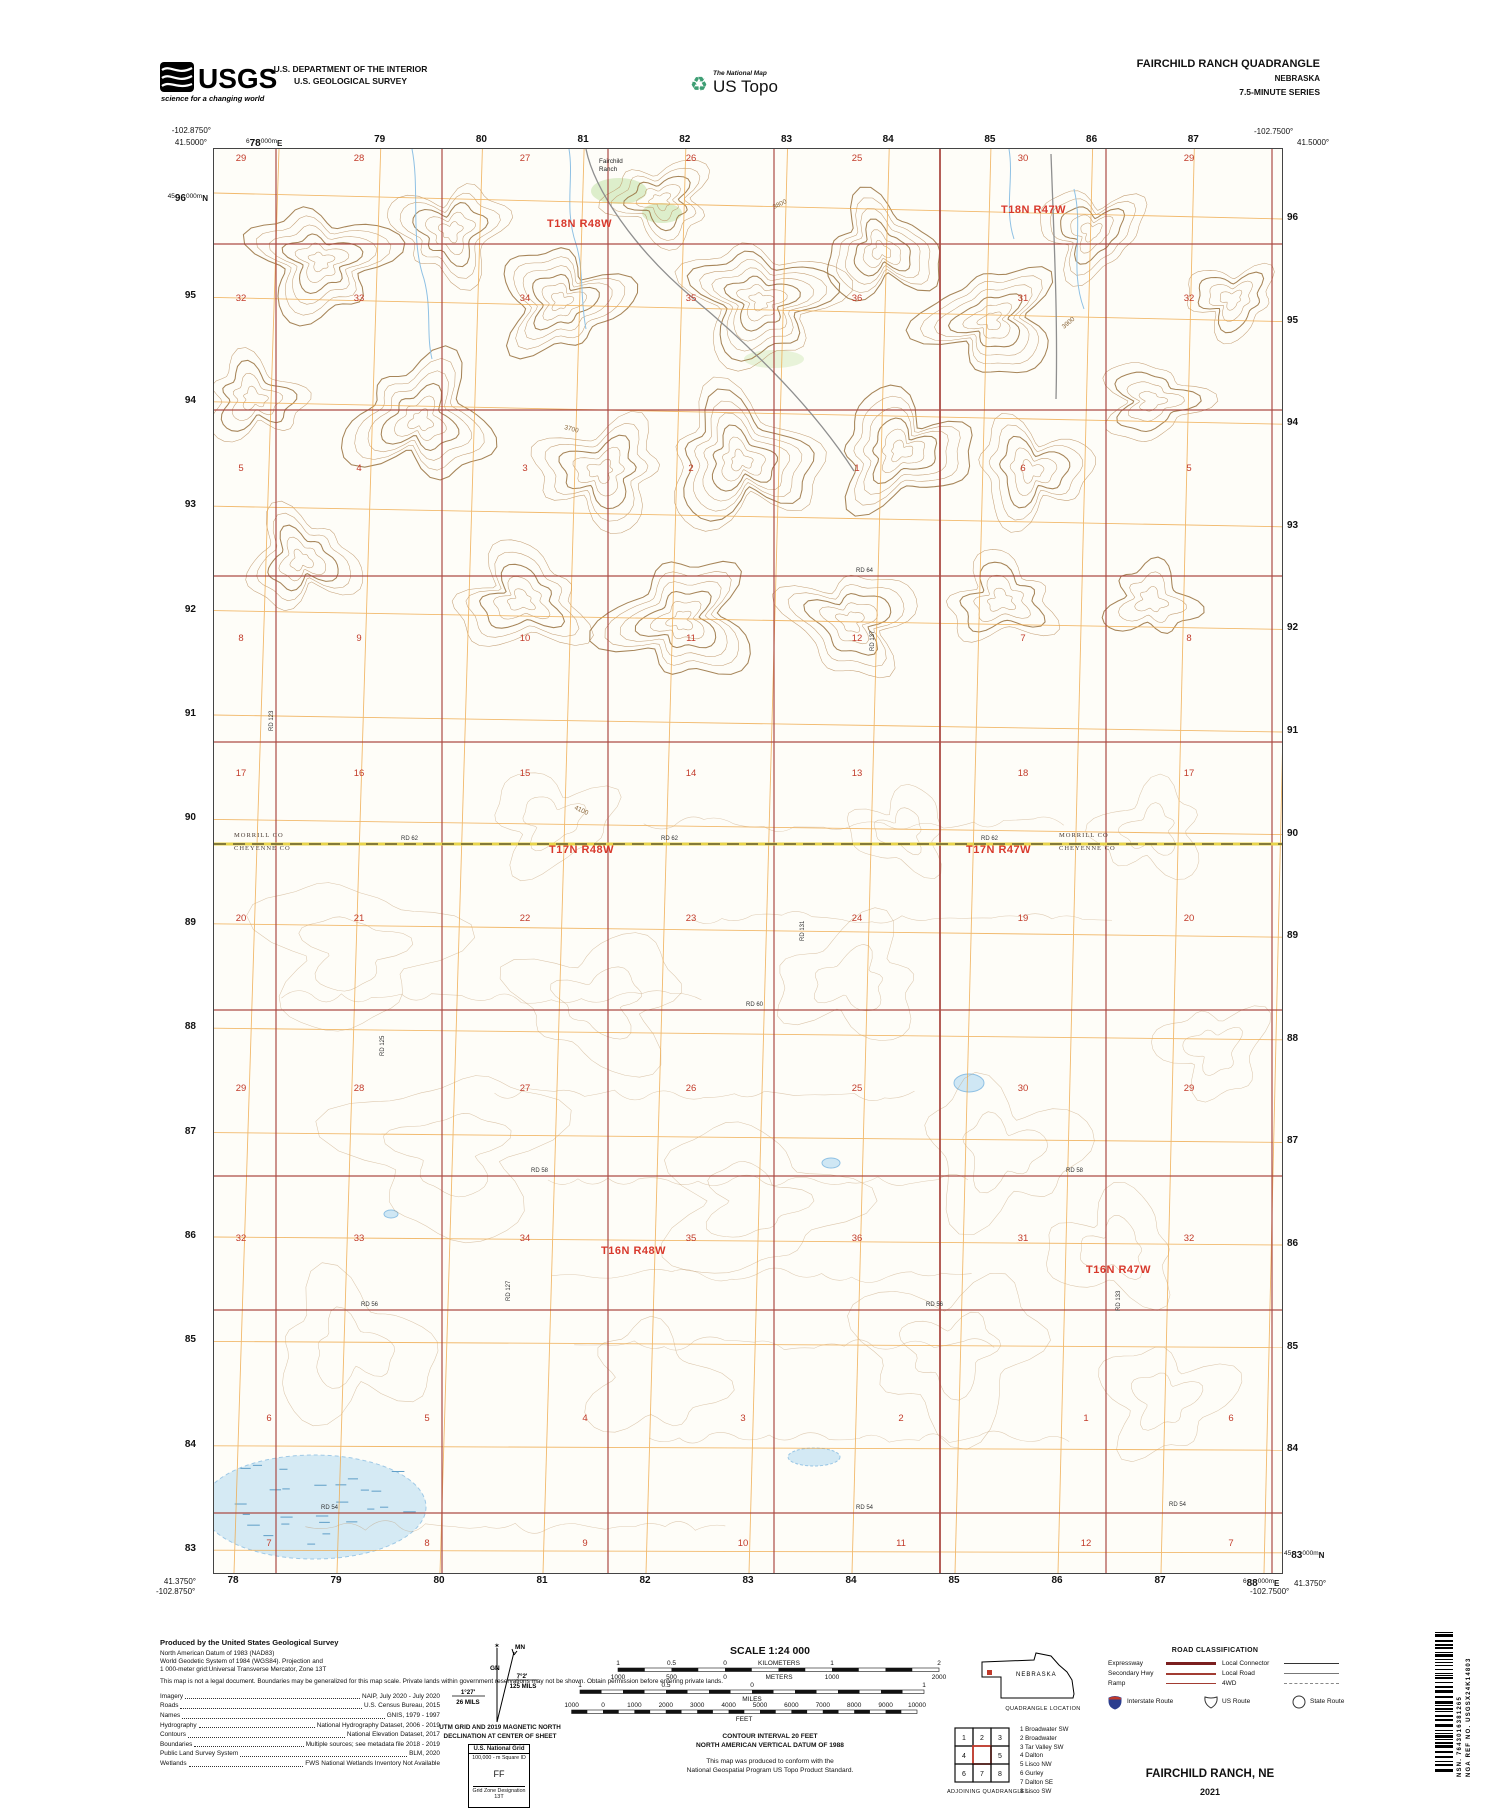  What do you see at coordinates (190, 1549) in the screenshot?
I see `grid-tick-left: 83` at bounding box center [190, 1549].